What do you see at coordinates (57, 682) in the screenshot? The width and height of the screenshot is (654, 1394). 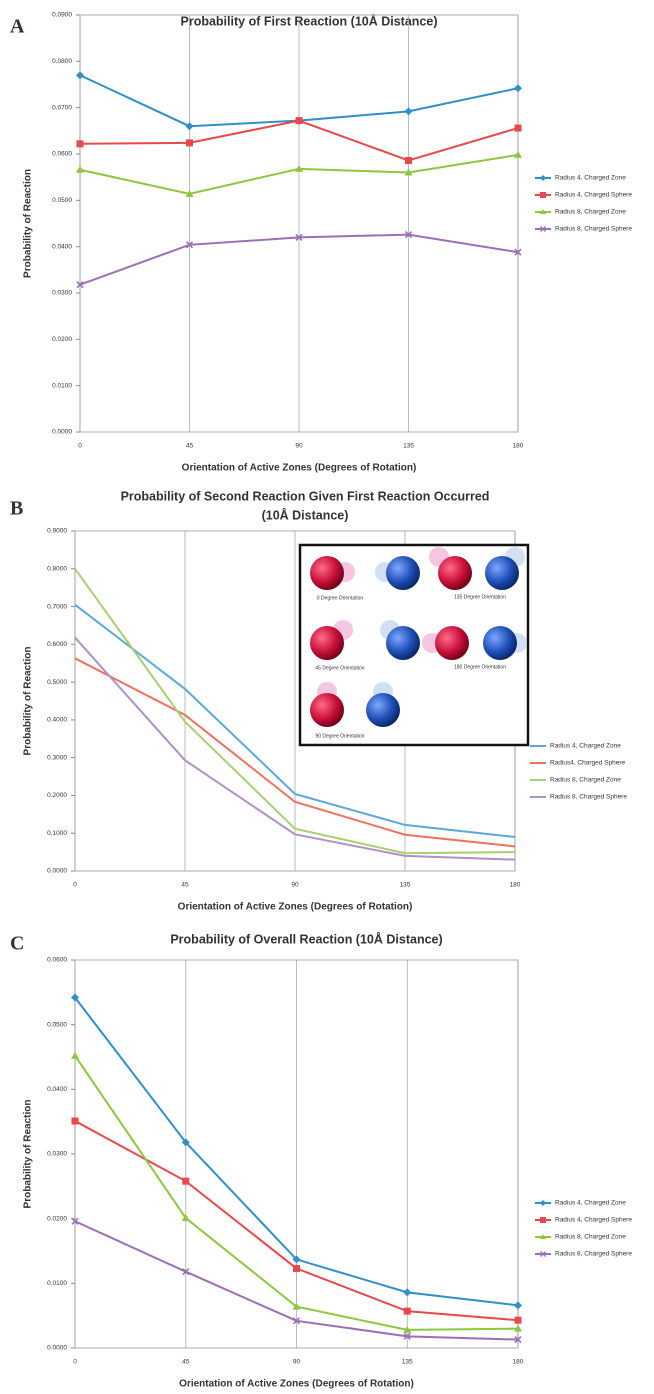 I see `y-tick-label: 0.5000` at bounding box center [57, 682].